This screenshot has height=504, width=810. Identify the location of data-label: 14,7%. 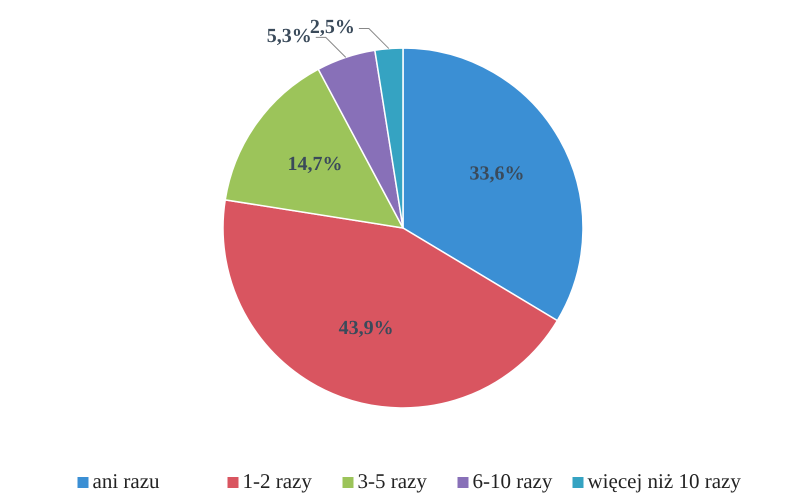
(315, 163).